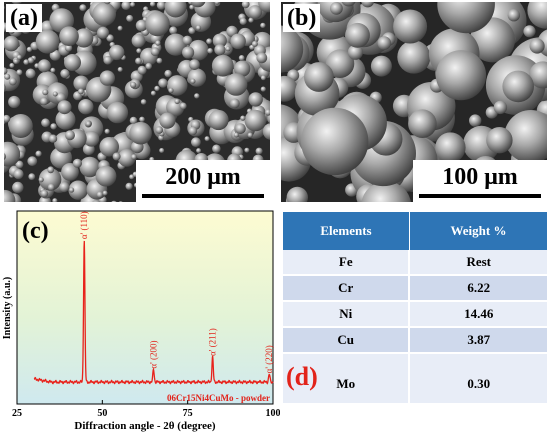 This screenshot has height=434, width=550. What do you see at coordinates (480, 177) in the screenshot?
I see `scale-bar-label-b: 100 μm` at bounding box center [480, 177].